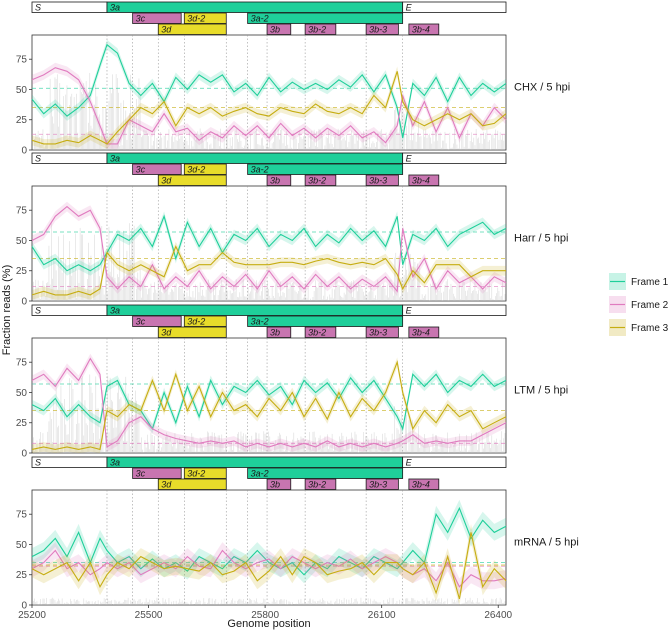  I want to click on gene-label: 3b-2, so click(317, 484).